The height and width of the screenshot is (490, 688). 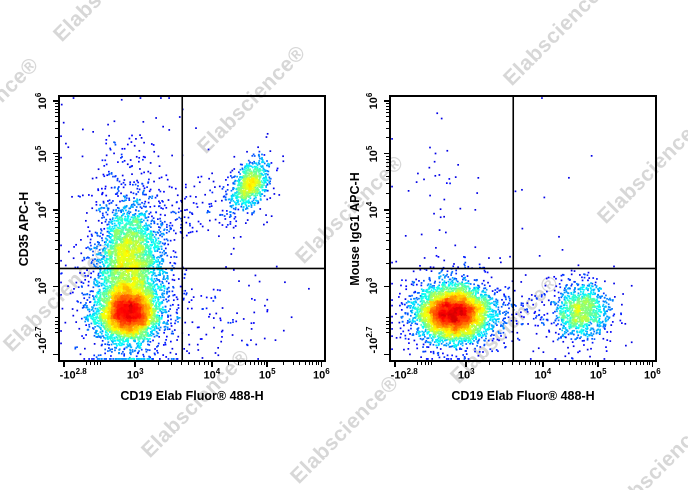 I want to click on x-axis-tick-label: 10⁵, so click(x=598, y=374).